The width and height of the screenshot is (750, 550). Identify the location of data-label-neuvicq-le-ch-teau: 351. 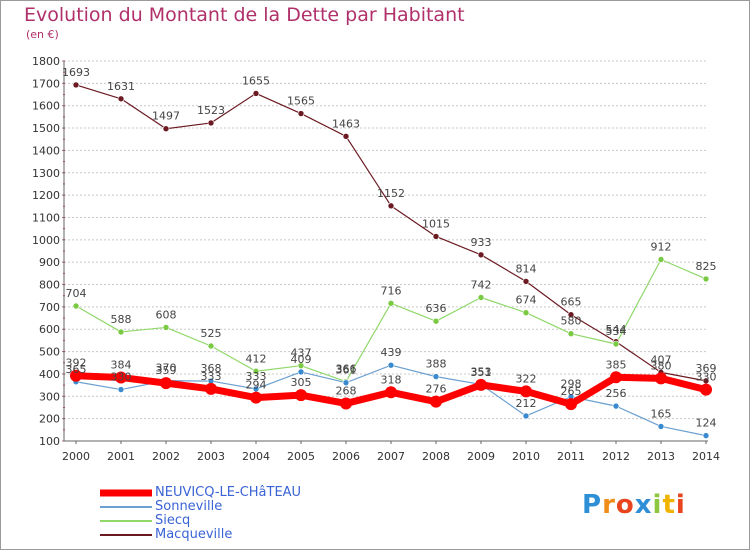
(481, 372).